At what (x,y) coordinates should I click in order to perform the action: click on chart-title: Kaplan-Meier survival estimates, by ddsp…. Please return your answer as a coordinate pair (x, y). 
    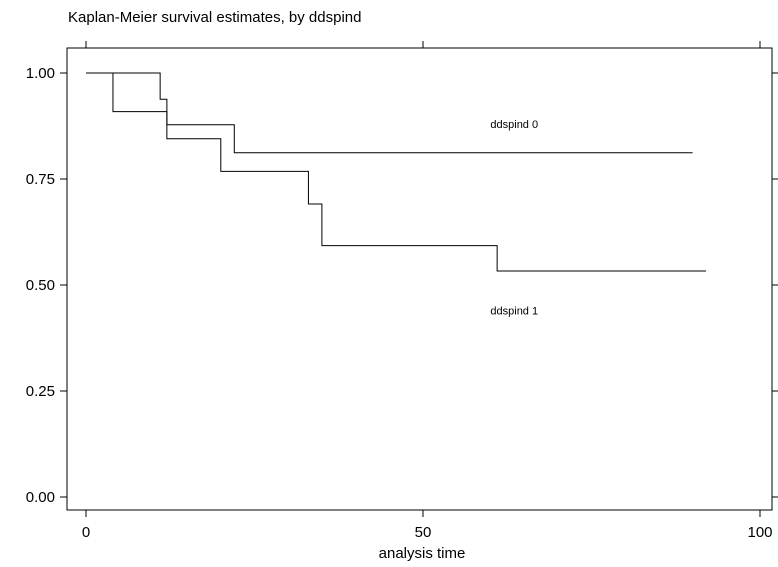
    Looking at the image, I should click on (215, 17).